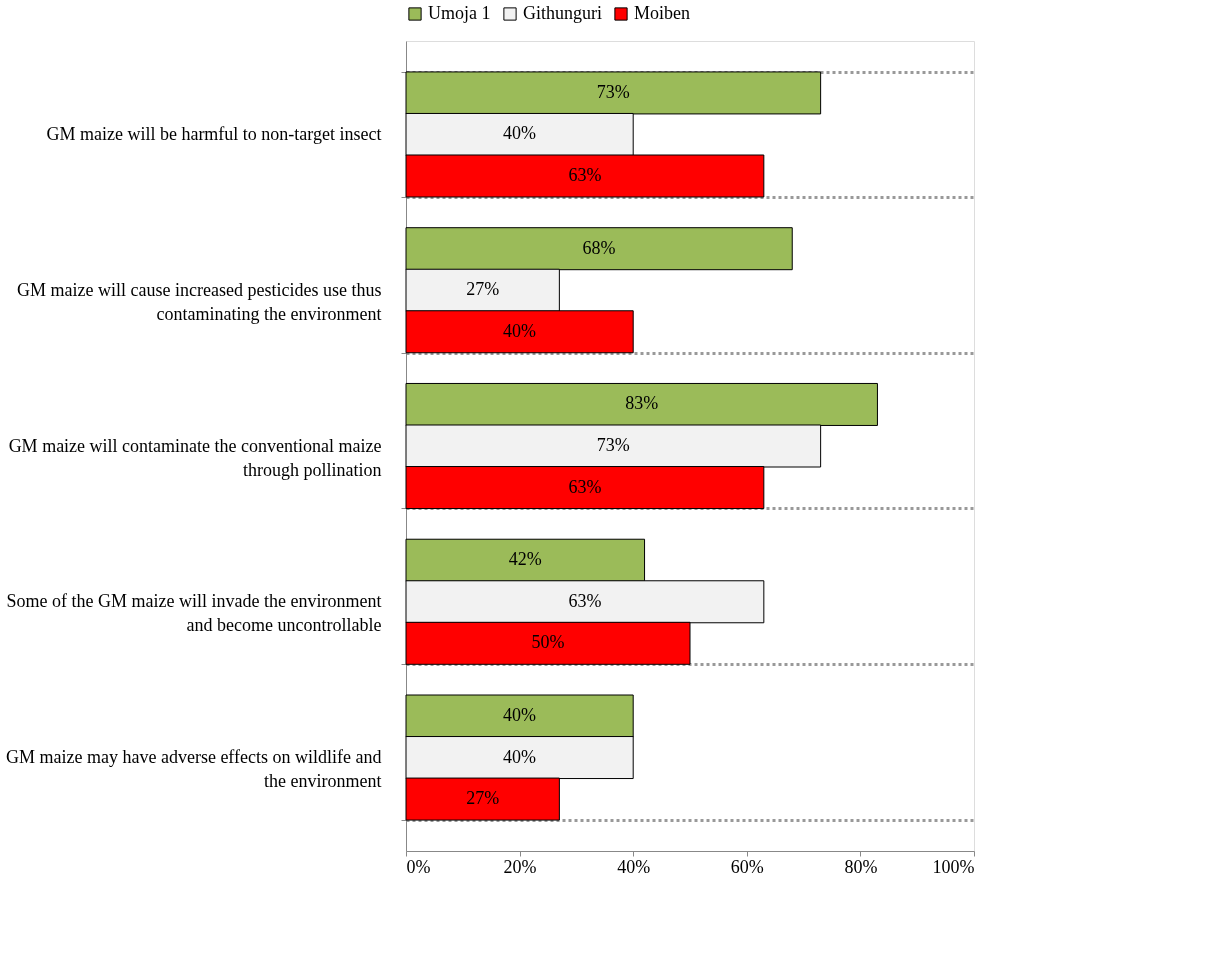 Image resolution: width=1211 pixels, height=964 pixels. I want to click on y-tick-label: GM maize will contaminate the conventional maize through pollination, so click(195, 457).